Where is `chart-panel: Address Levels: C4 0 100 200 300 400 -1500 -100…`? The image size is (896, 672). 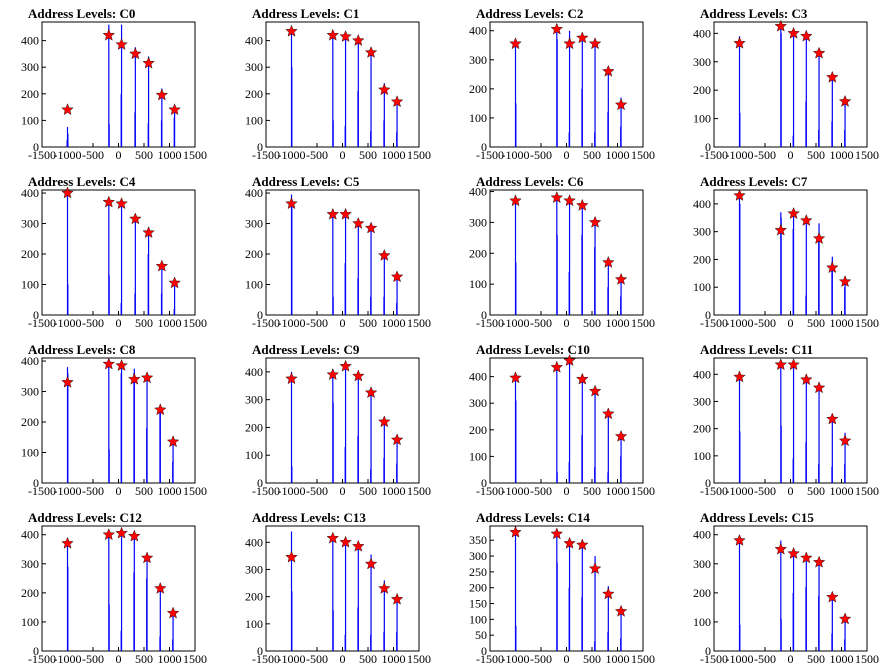 chart-panel: Address Levels: C4 0 100 200 300 400 -1500 -100… is located at coordinates (112, 252).